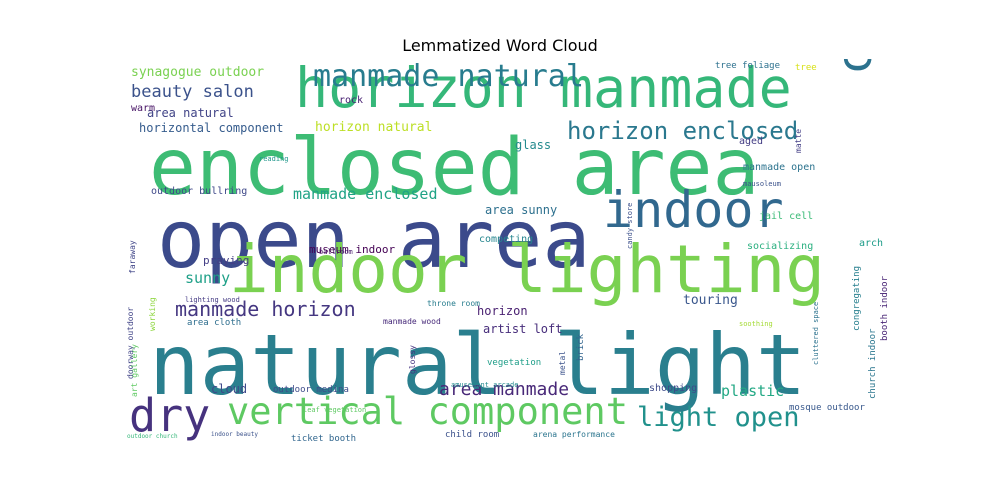 The width and height of the screenshot is (1000, 500). I want to click on cloud-word: warm, so click(143, 108).